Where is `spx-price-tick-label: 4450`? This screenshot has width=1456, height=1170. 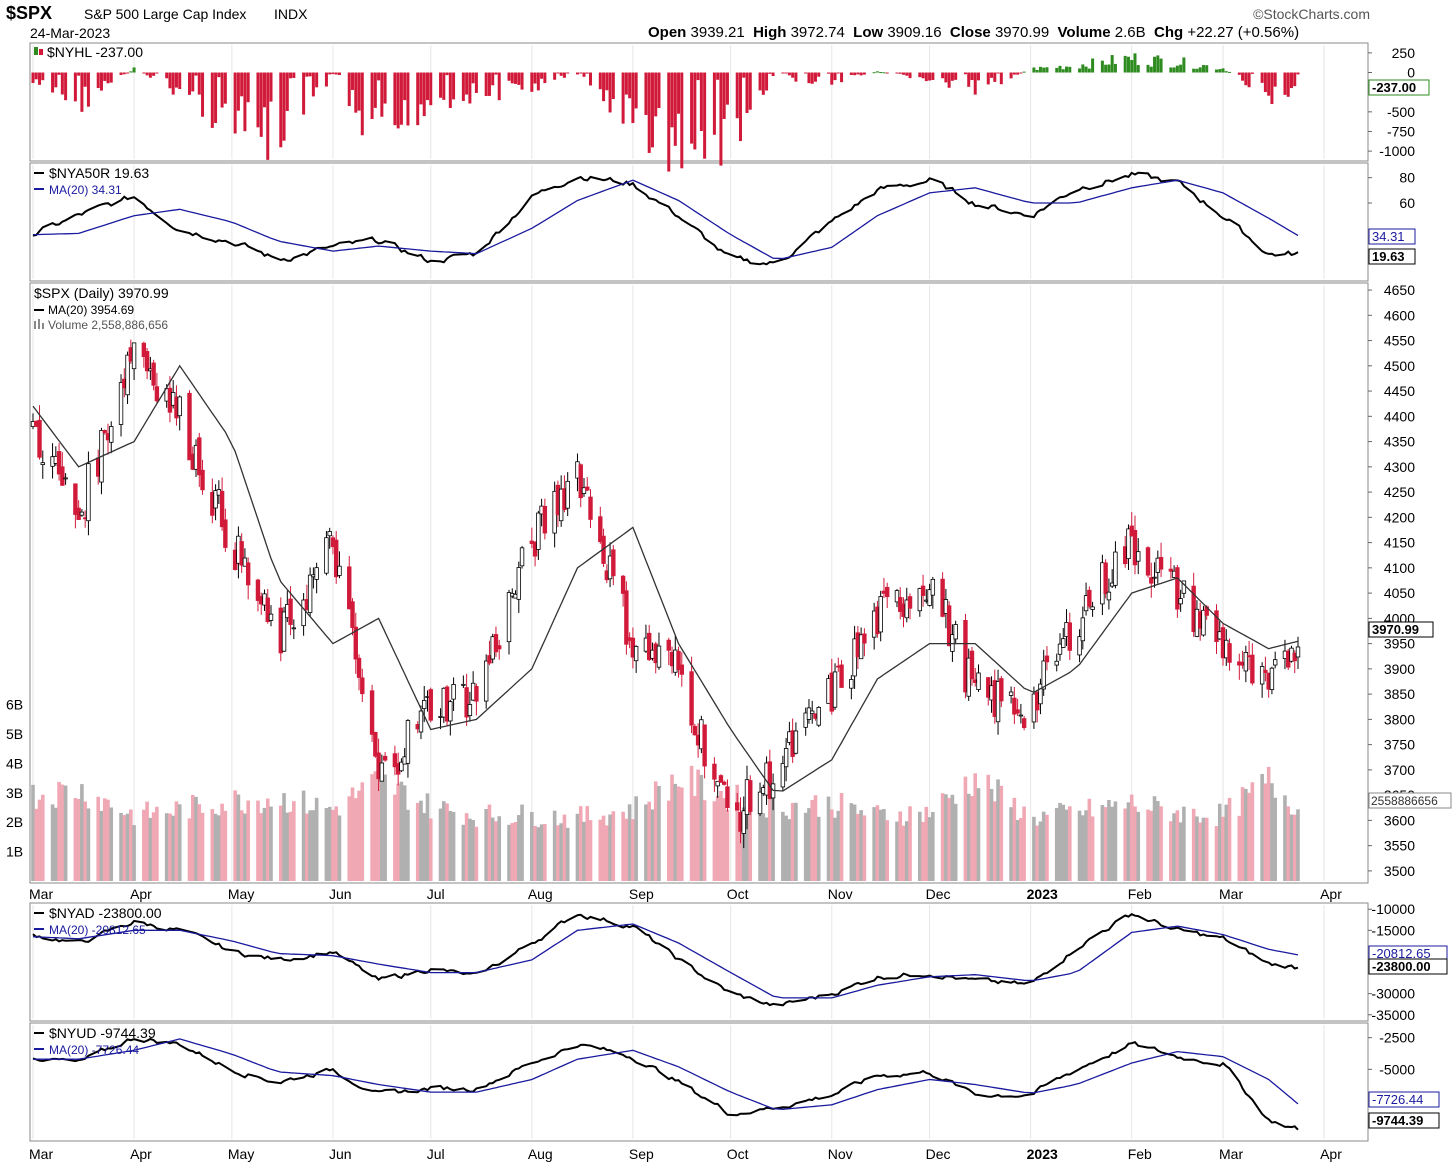
spx-price-tick-label: 4450 is located at coordinates (1399, 391).